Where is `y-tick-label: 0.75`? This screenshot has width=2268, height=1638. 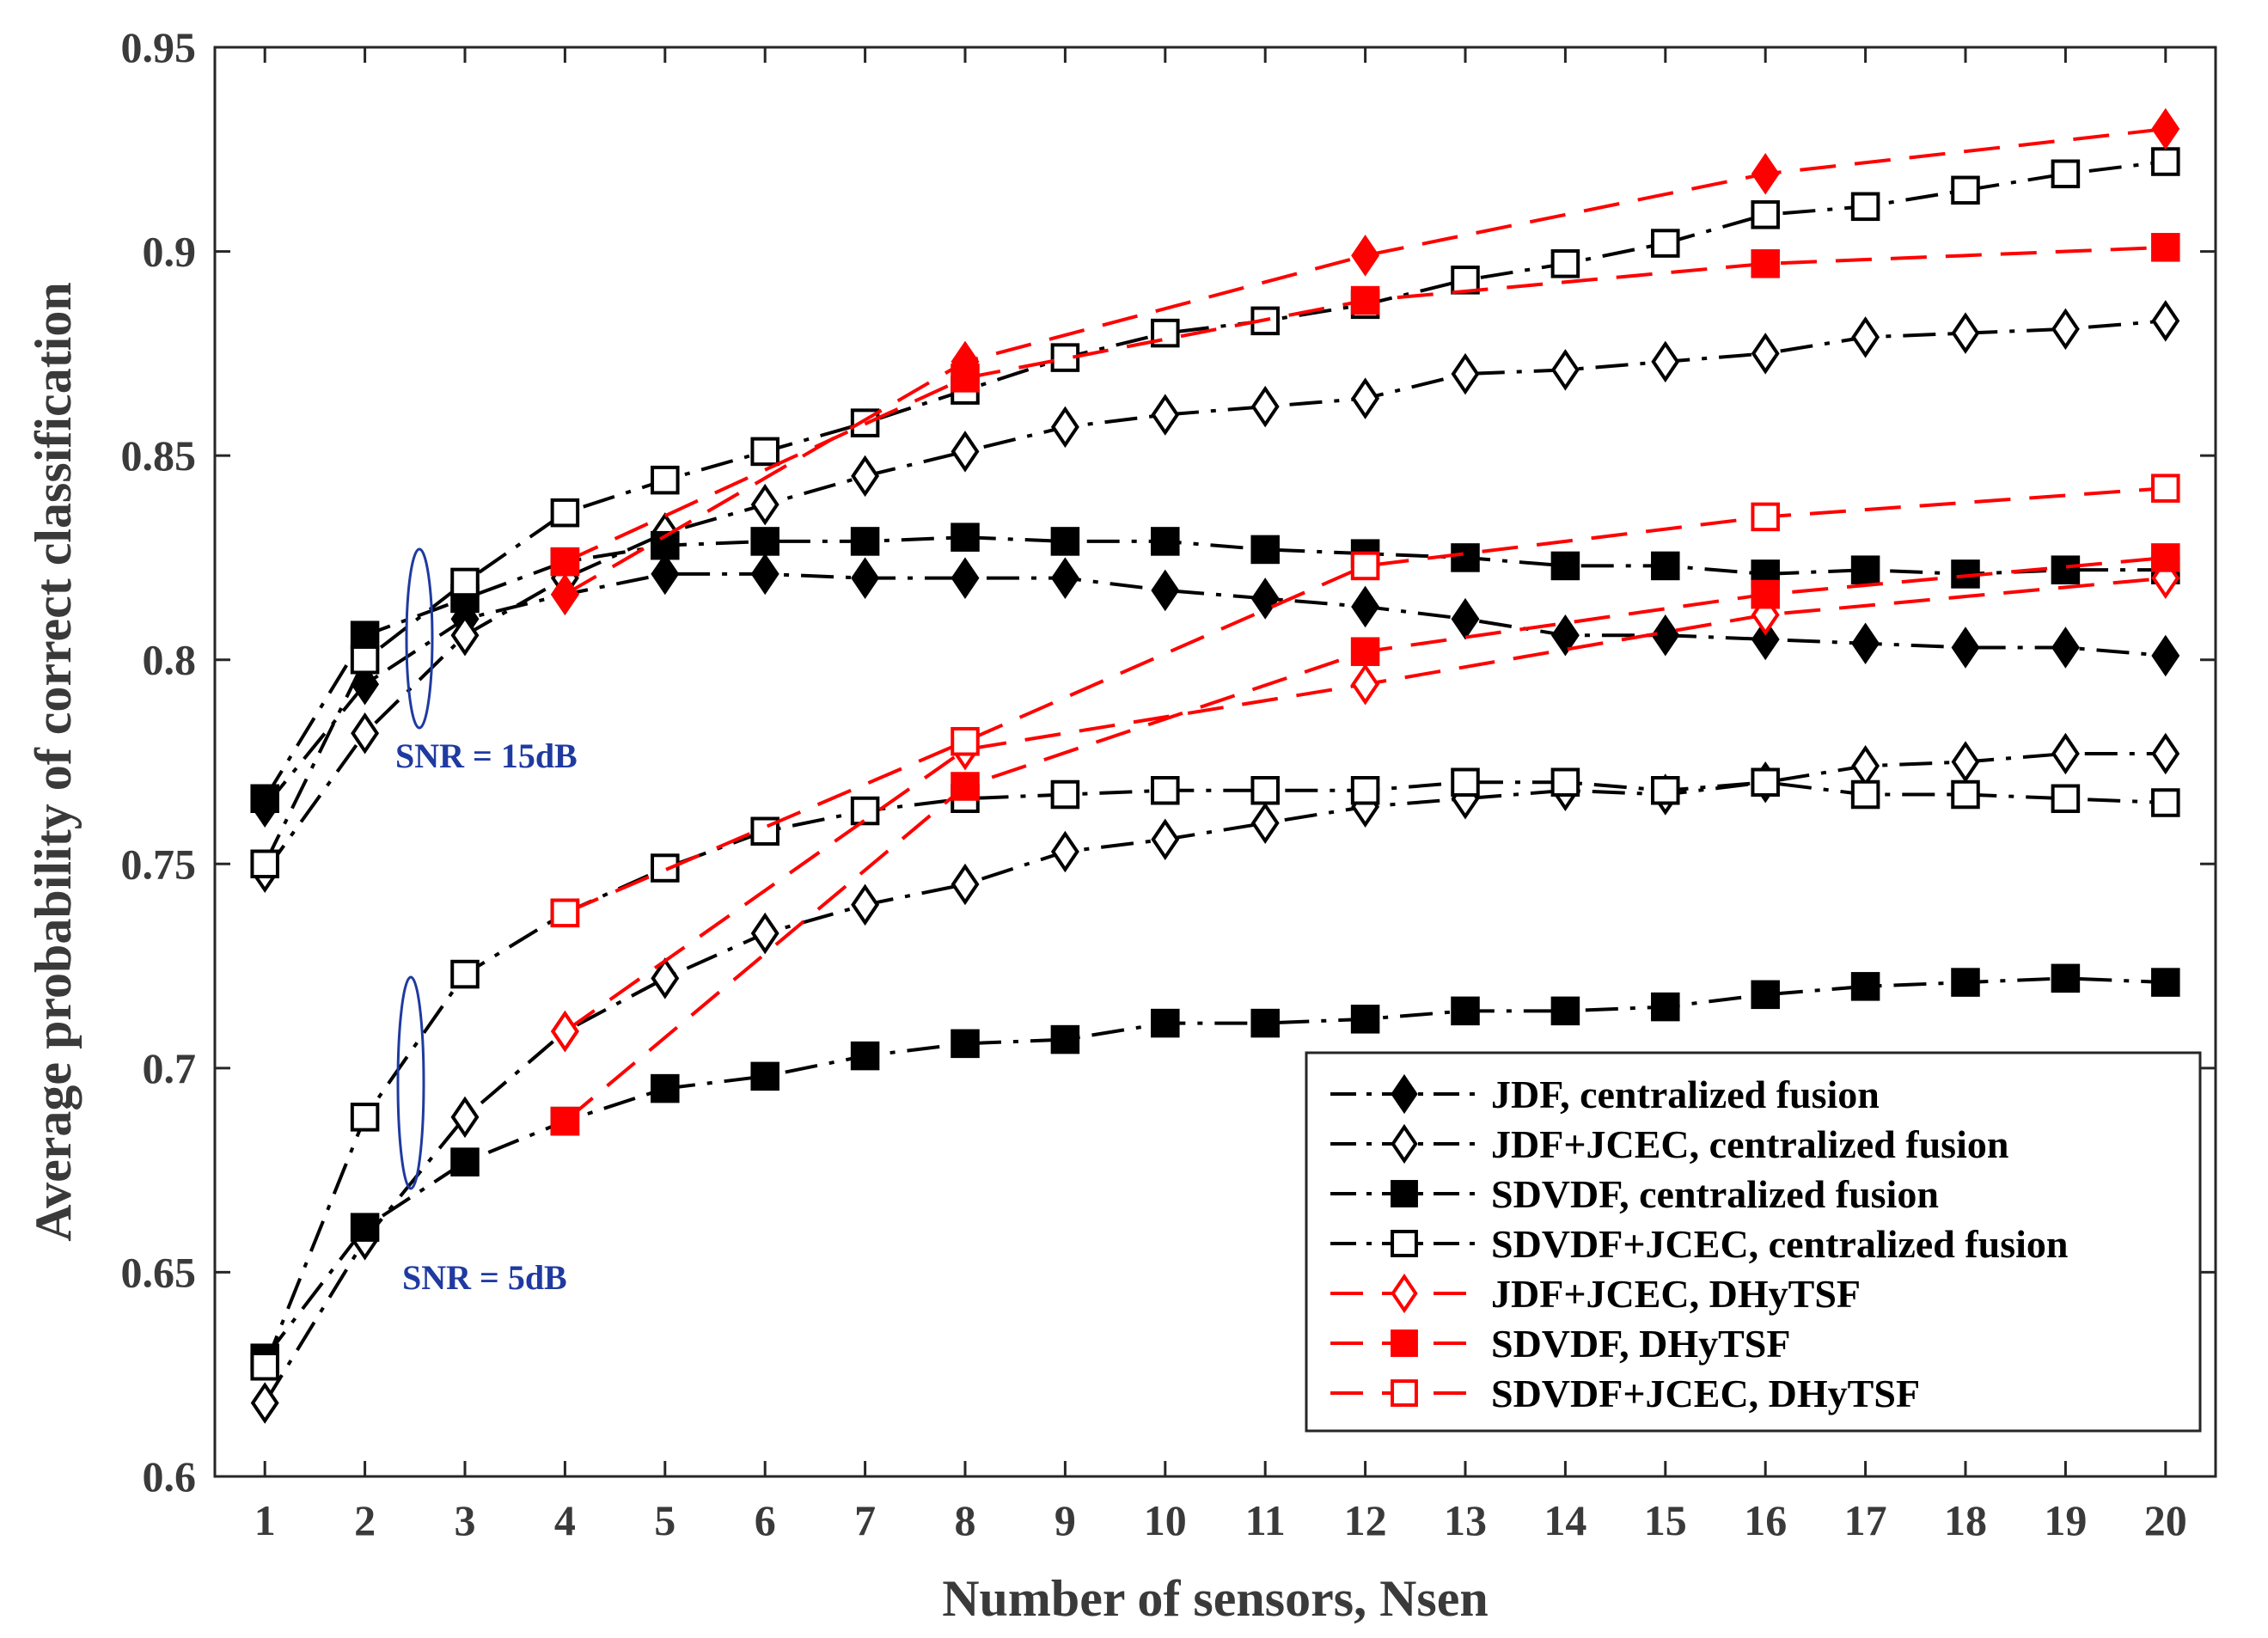
y-tick-label: 0.75 is located at coordinates (159, 864).